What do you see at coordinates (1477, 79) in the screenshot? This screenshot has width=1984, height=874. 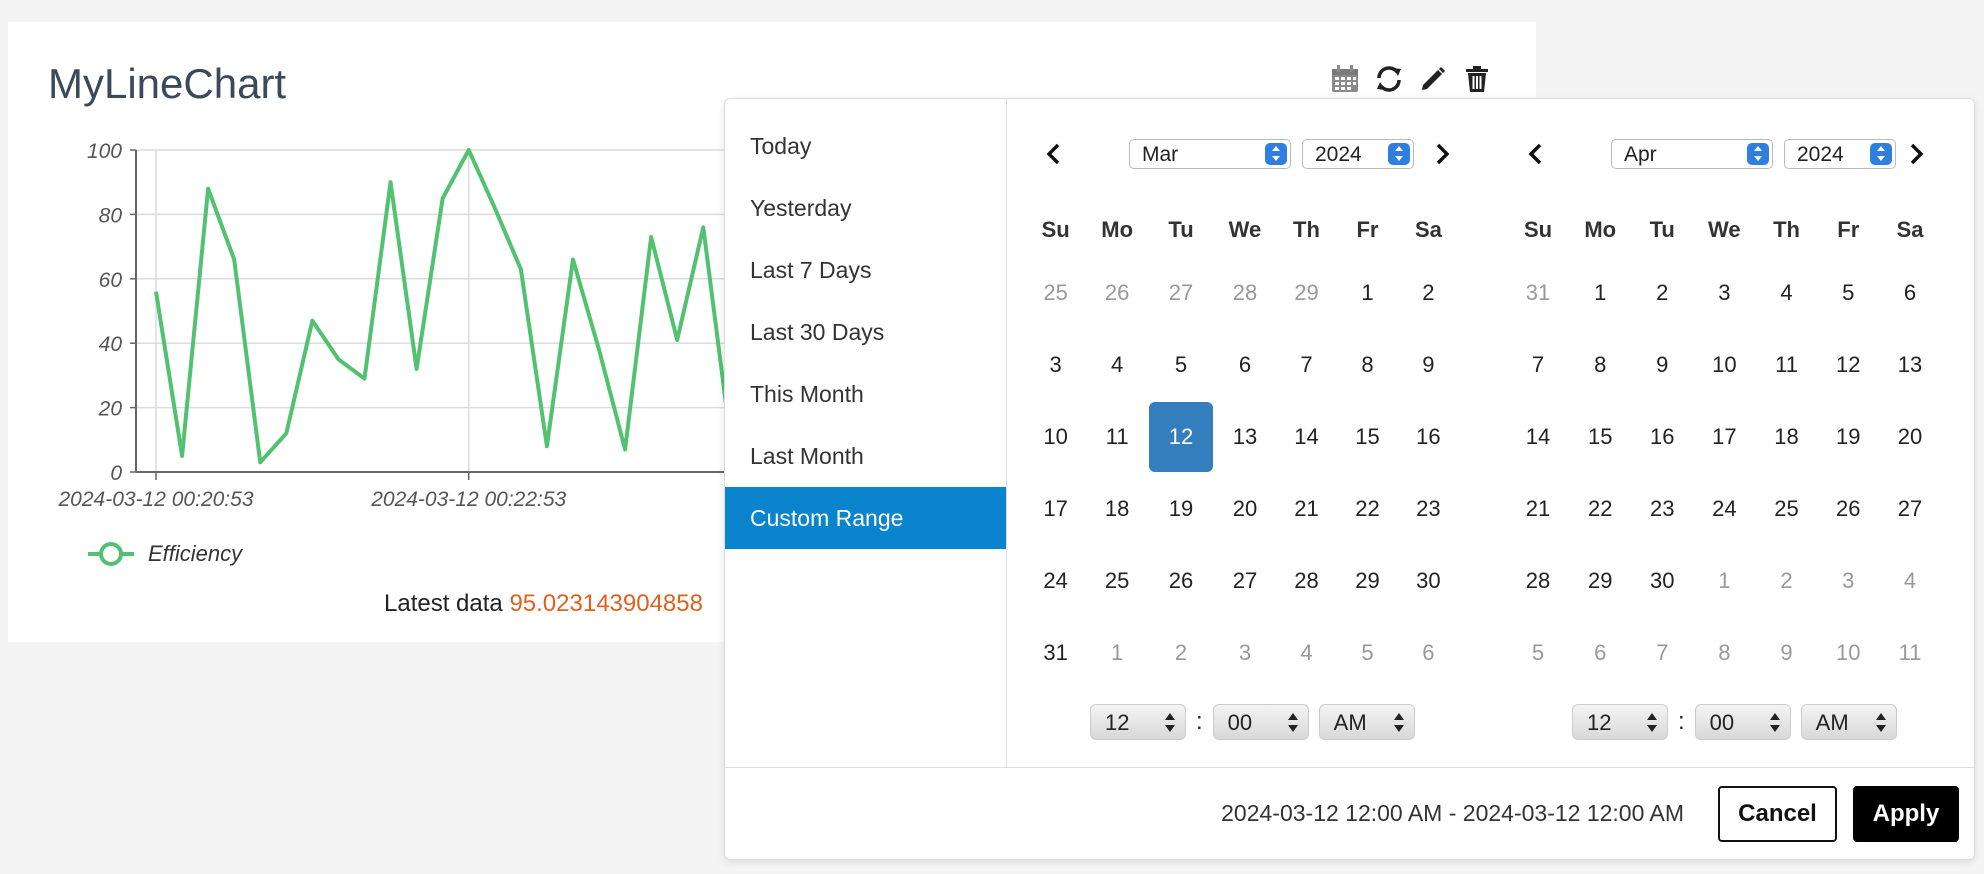 I see `trash-icon` at bounding box center [1477, 79].